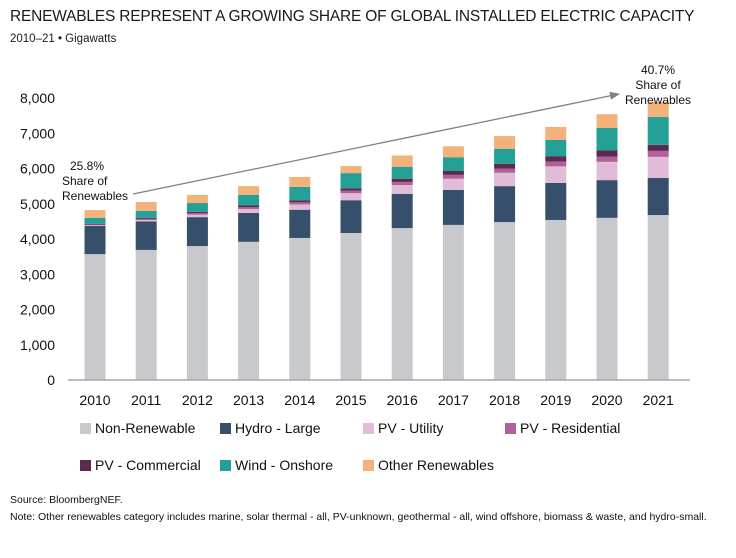  Describe the element at coordinates (94, 400) in the screenshot. I see `x-tick-label: 2010` at that location.